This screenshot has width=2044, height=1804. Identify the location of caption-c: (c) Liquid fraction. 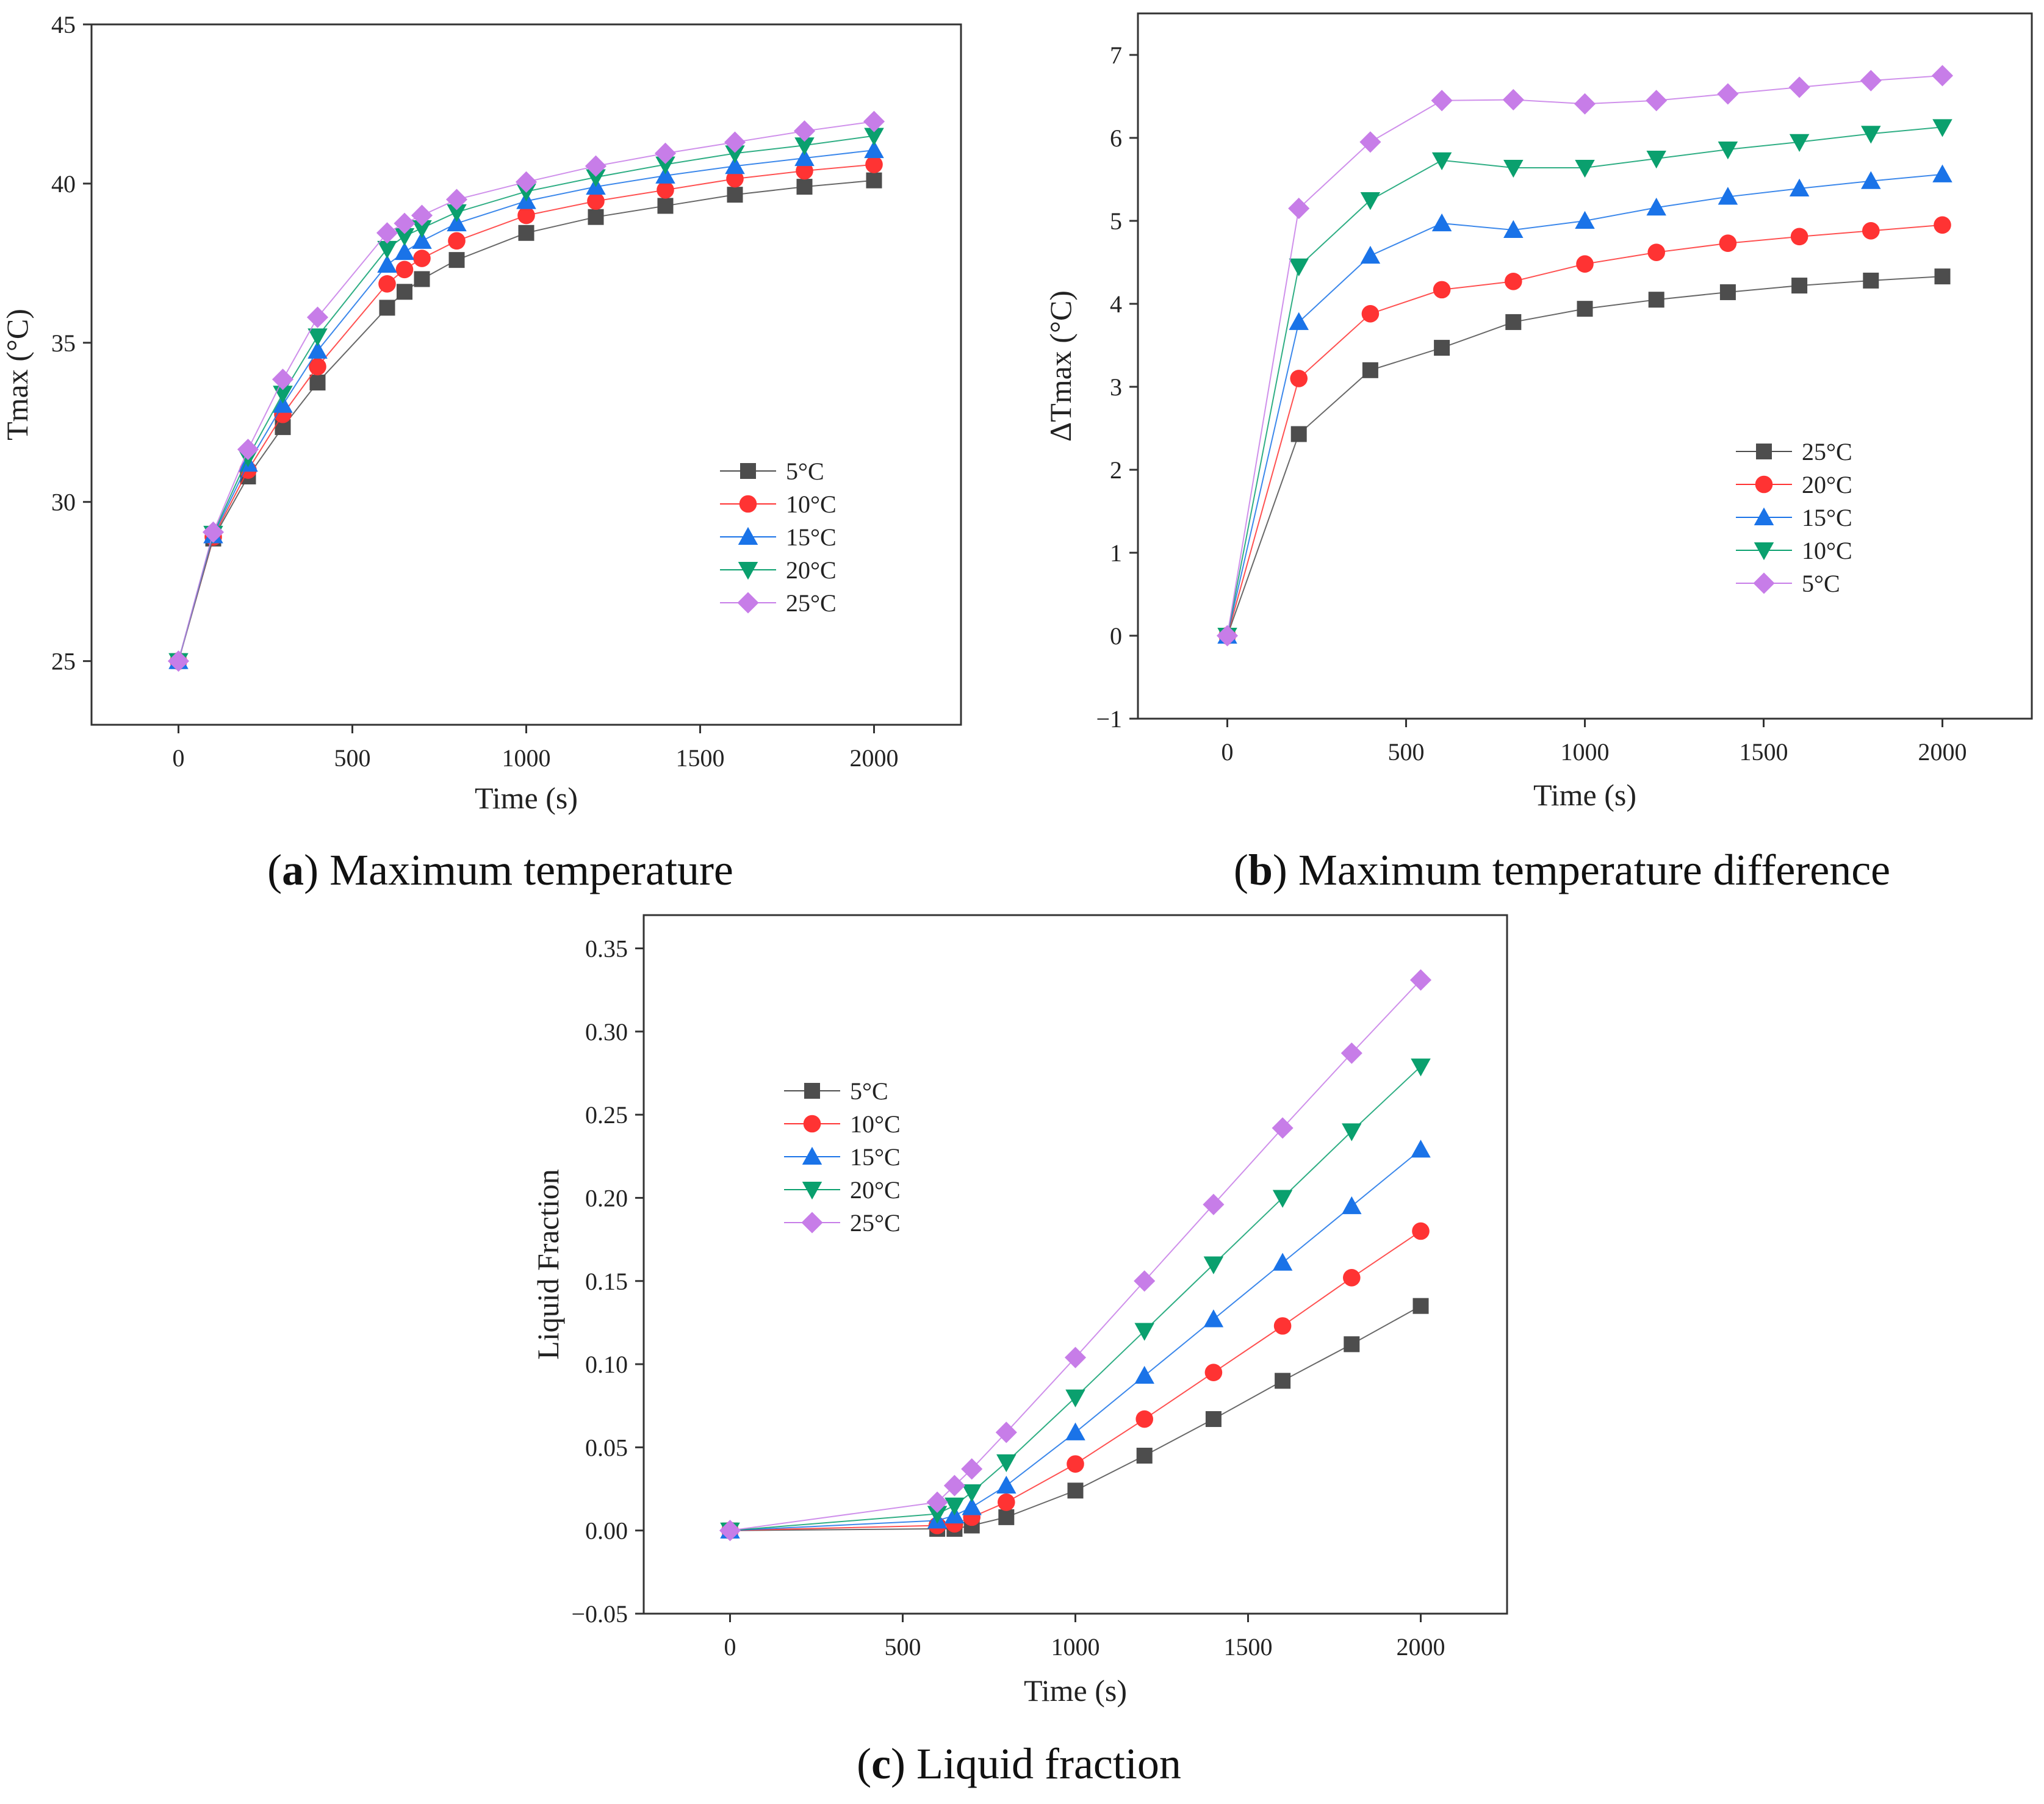
(1019, 1763).